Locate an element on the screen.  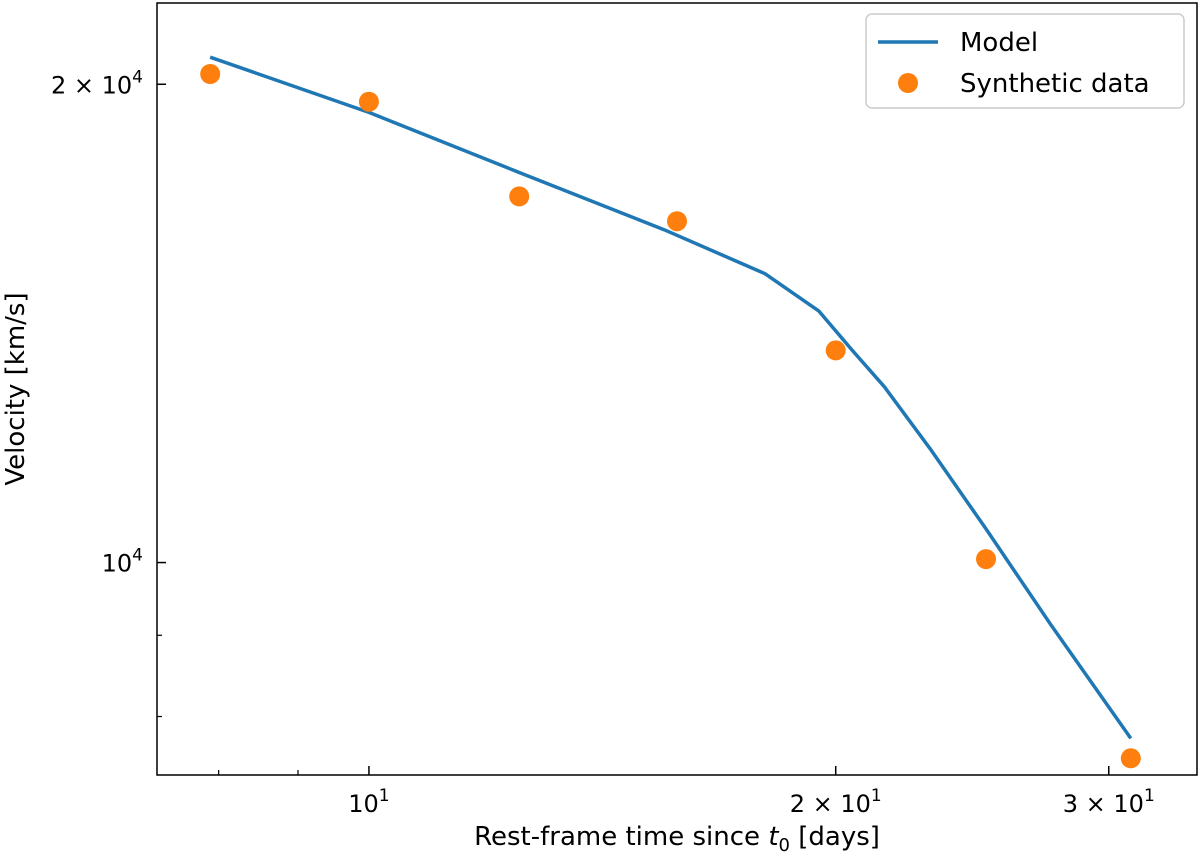
x-axis-label: Rest-frame time since t0 [days] is located at coordinates (677, 839).